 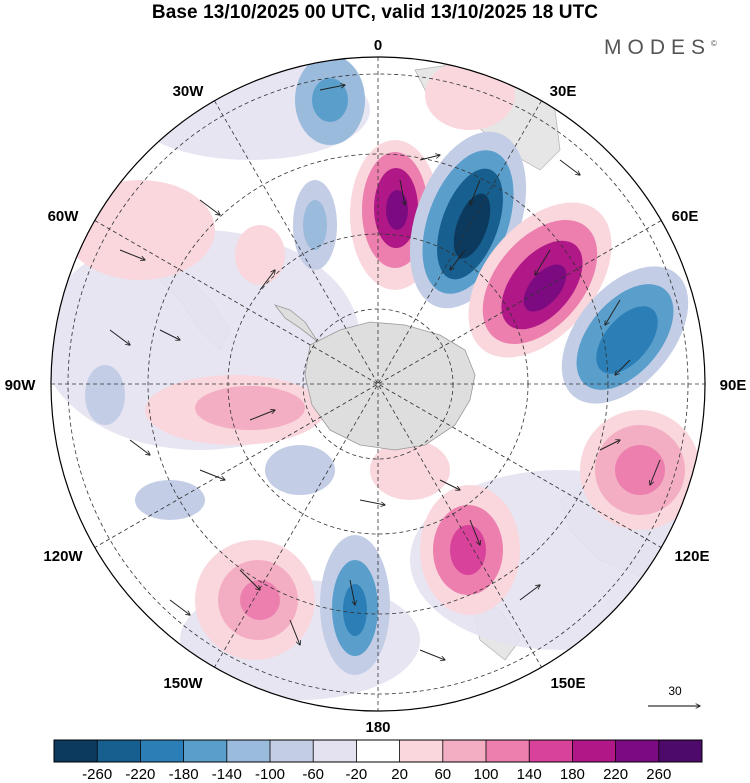 What do you see at coordinates (184, 774) in the screenshot?
I see `colorbar-tick-label: -180` at bounding box center [184, 774].